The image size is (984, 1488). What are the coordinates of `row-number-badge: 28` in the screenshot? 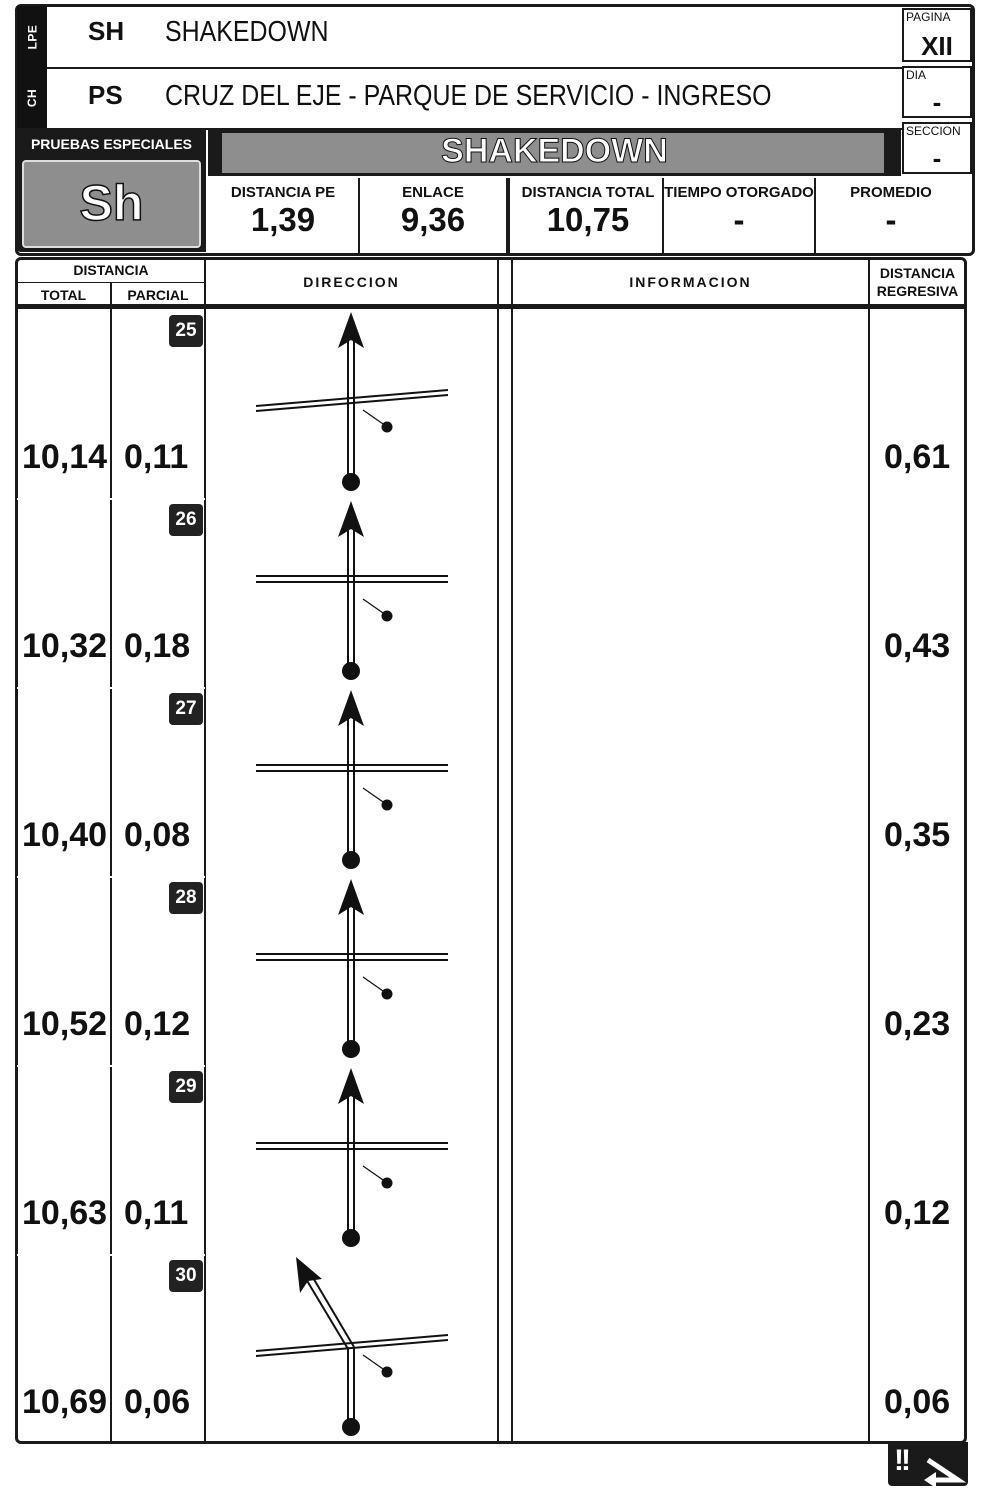 It's located at (186, 898).